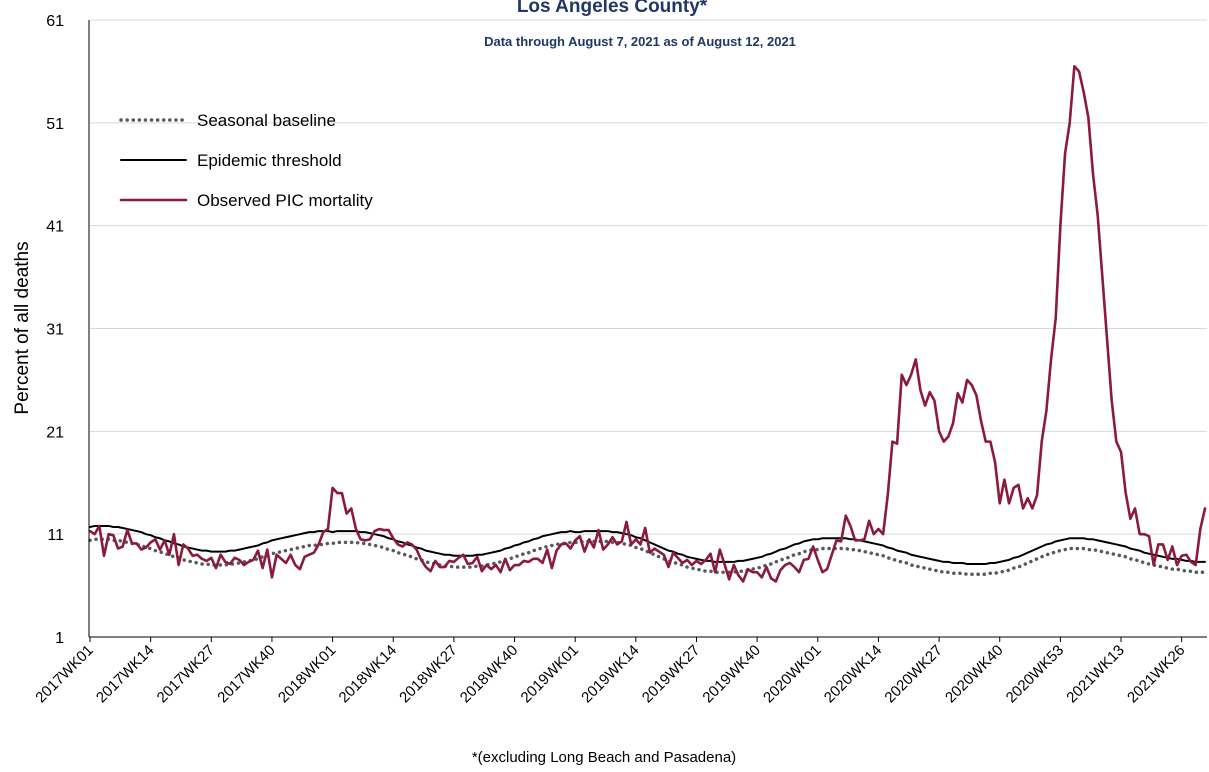  What do you see at coordinates (428, 674) in the screenshot?
I see `x-tick-label: 2018WK27` at bounding box center [428, 674].